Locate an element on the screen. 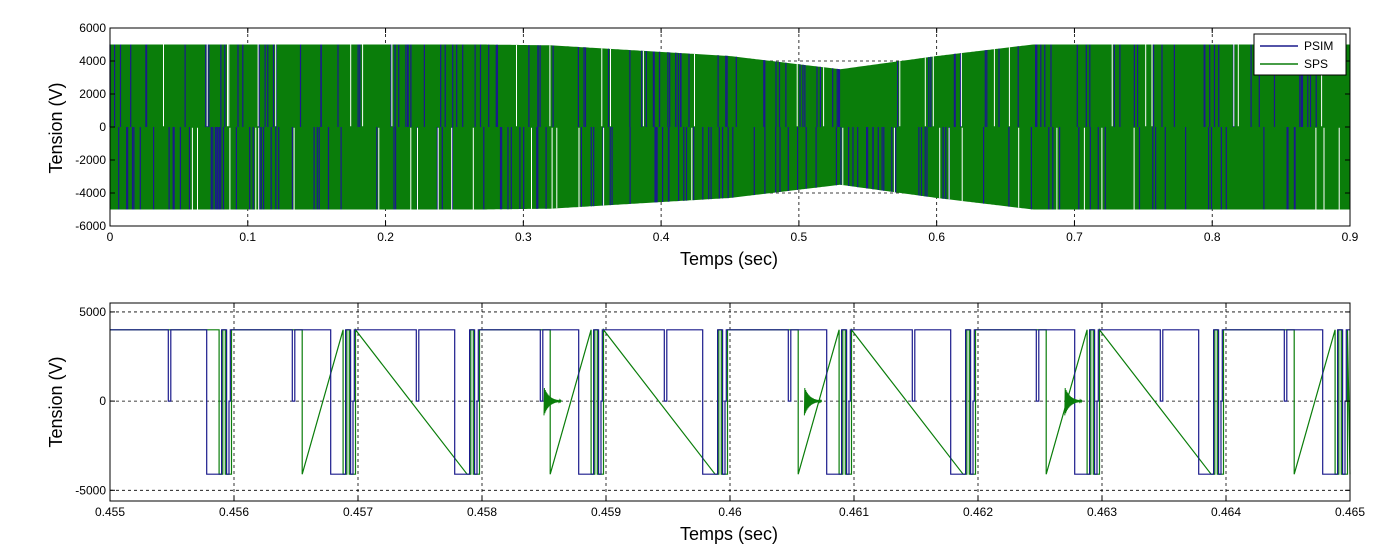 The height and width of the screenshot is (551, 1379). bot-x-tick-label: 0.458 is located at coordinates (482, 512).